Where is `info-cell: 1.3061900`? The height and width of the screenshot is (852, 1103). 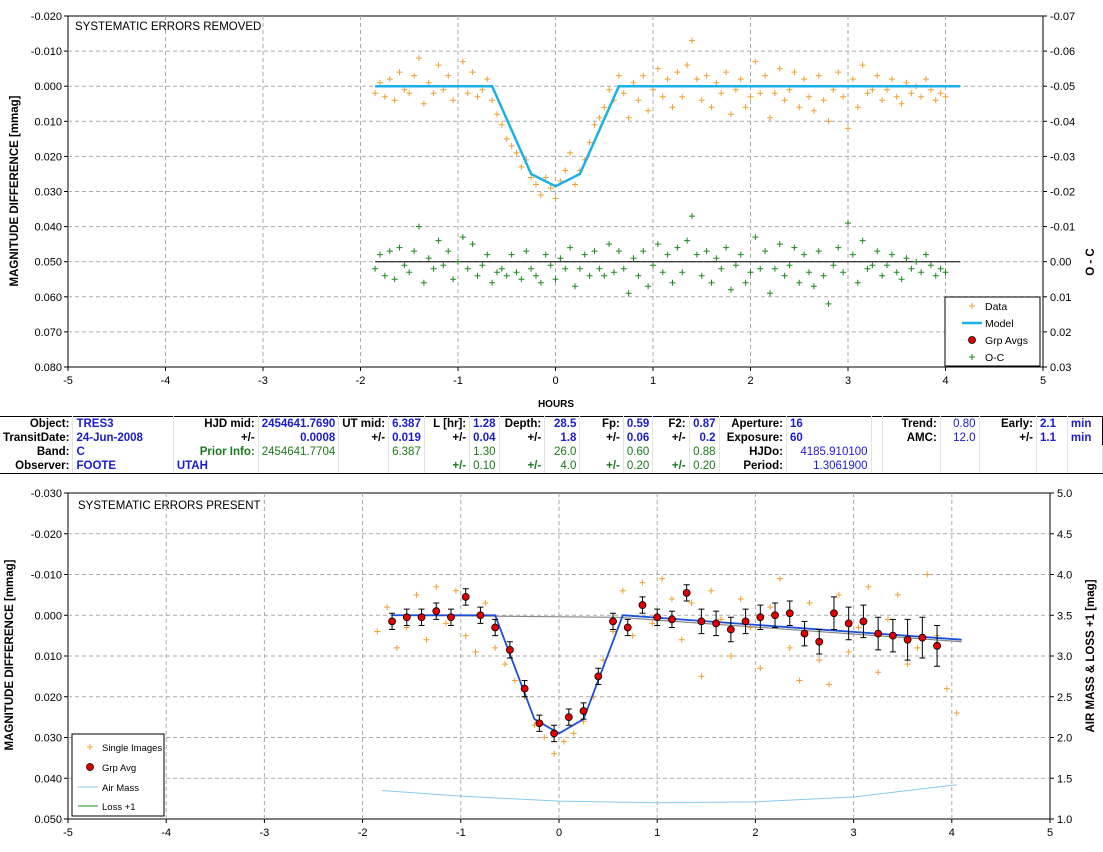 info-cell: 1.3061900 is located at coordinates (829, 466).